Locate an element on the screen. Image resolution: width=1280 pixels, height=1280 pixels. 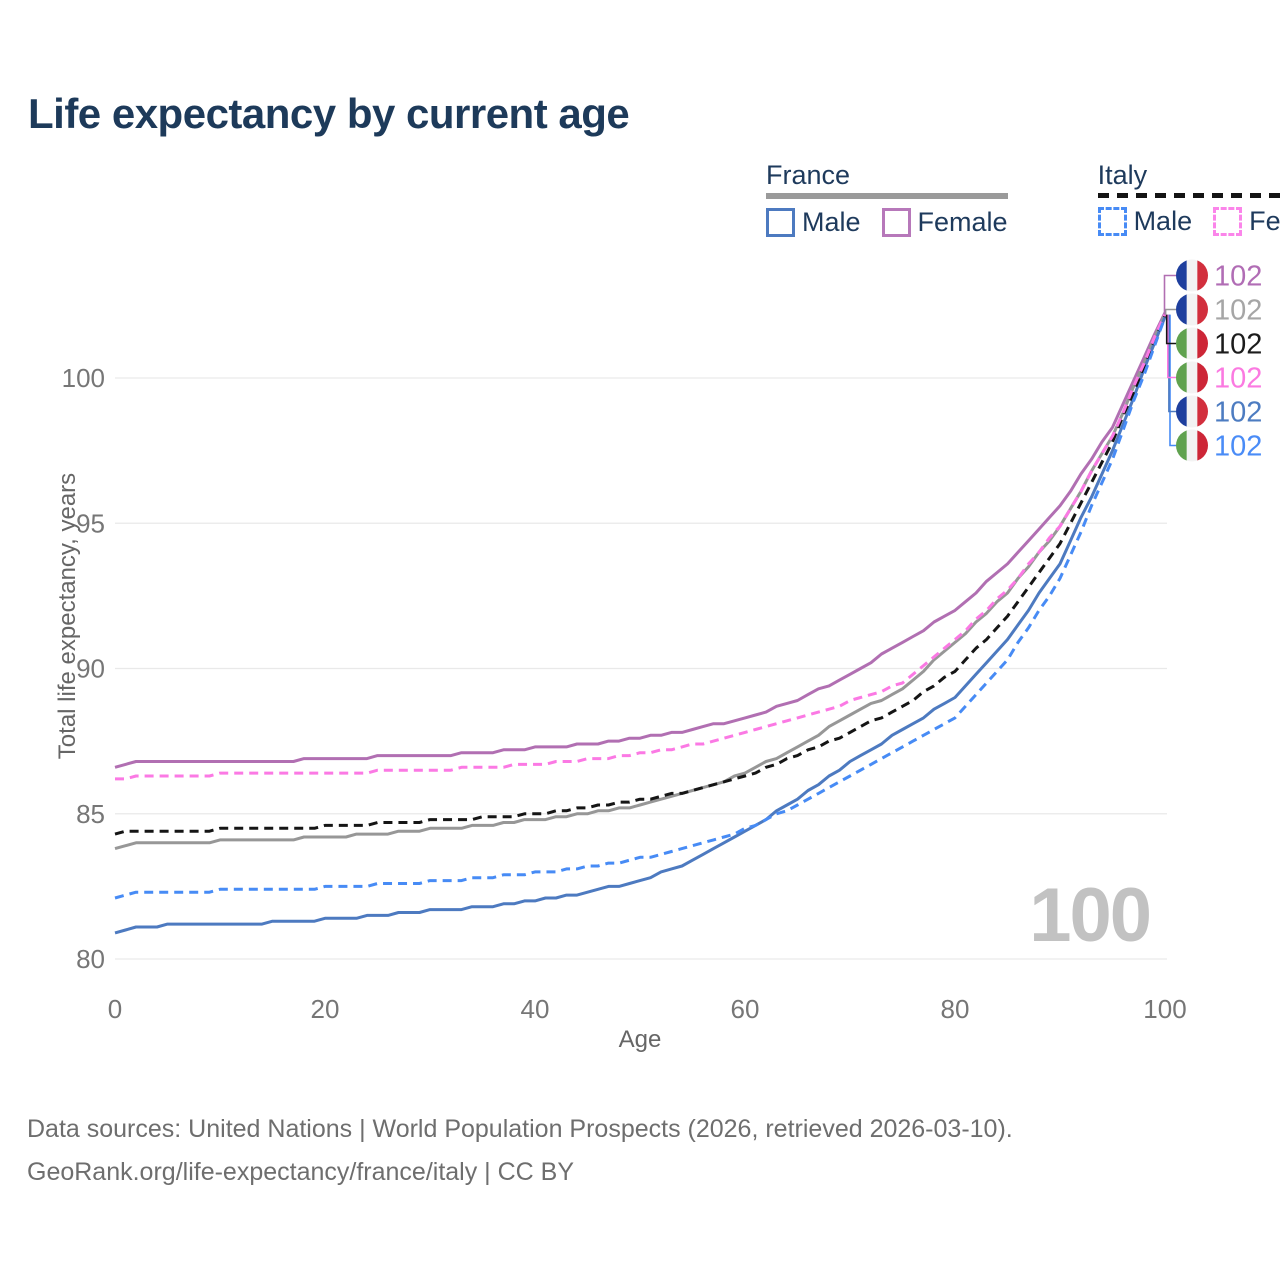
end-label-leader-italy-male is located at coordinates (1172, 380).